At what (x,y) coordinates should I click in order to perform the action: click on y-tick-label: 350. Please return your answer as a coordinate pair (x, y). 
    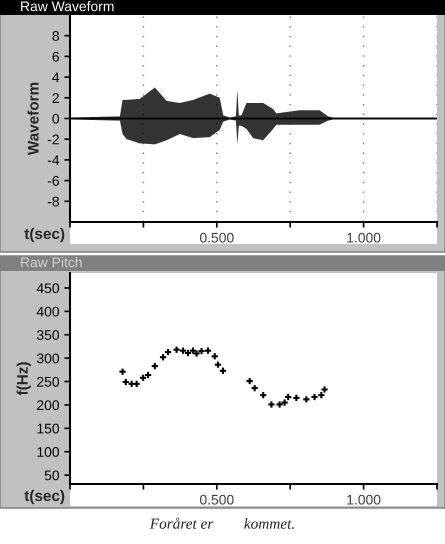
    Looking at the image, I should click on (48, 335).